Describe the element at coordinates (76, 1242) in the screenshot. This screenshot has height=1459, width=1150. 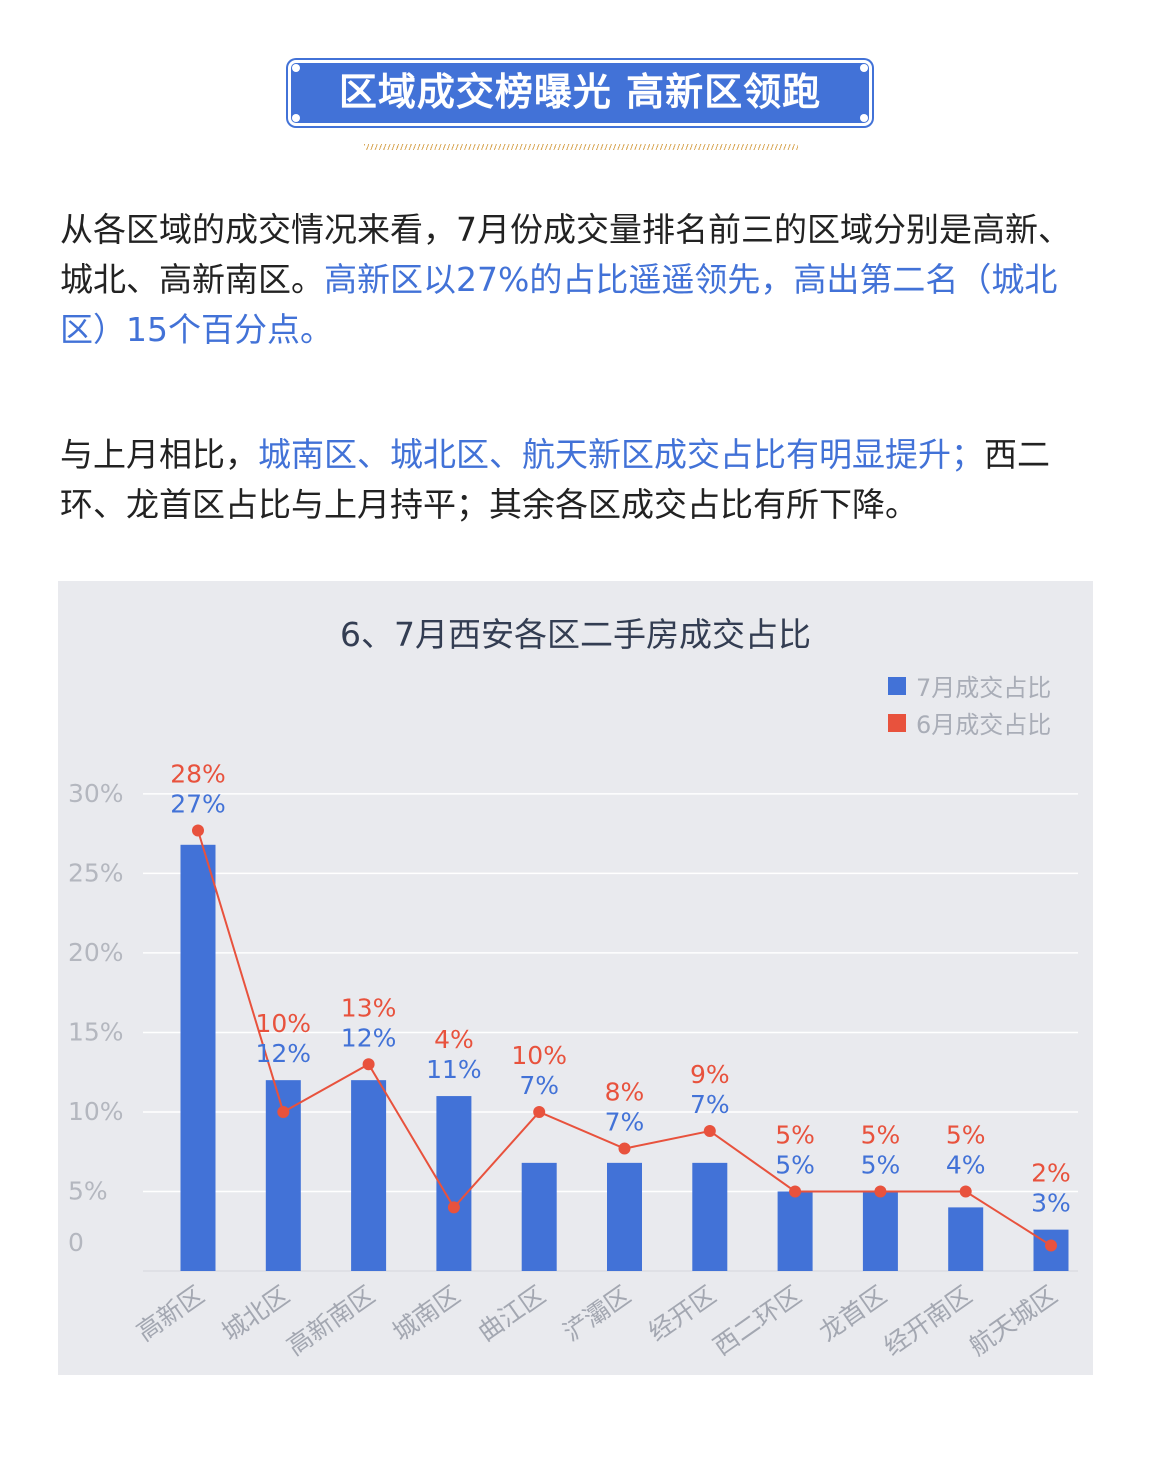
I see `y-tick-label: 0` at that location.